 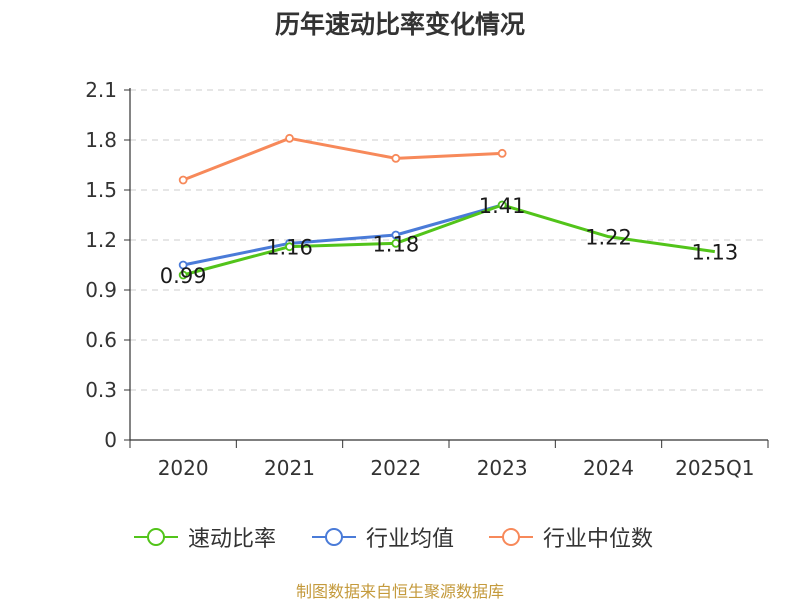 I want to click on data-label: 1.16, so click(x=289, y=248).